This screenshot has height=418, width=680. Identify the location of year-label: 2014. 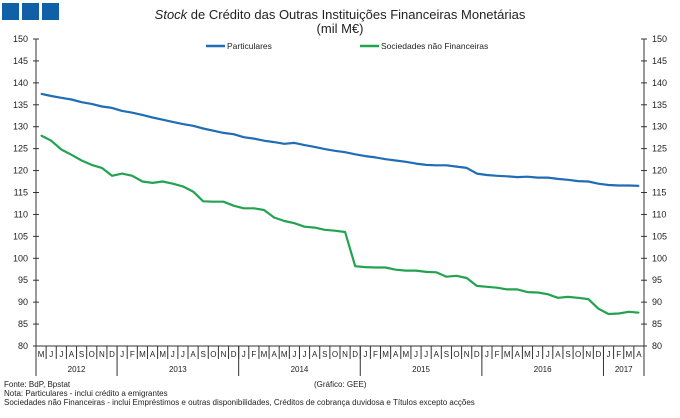
(300, 369).